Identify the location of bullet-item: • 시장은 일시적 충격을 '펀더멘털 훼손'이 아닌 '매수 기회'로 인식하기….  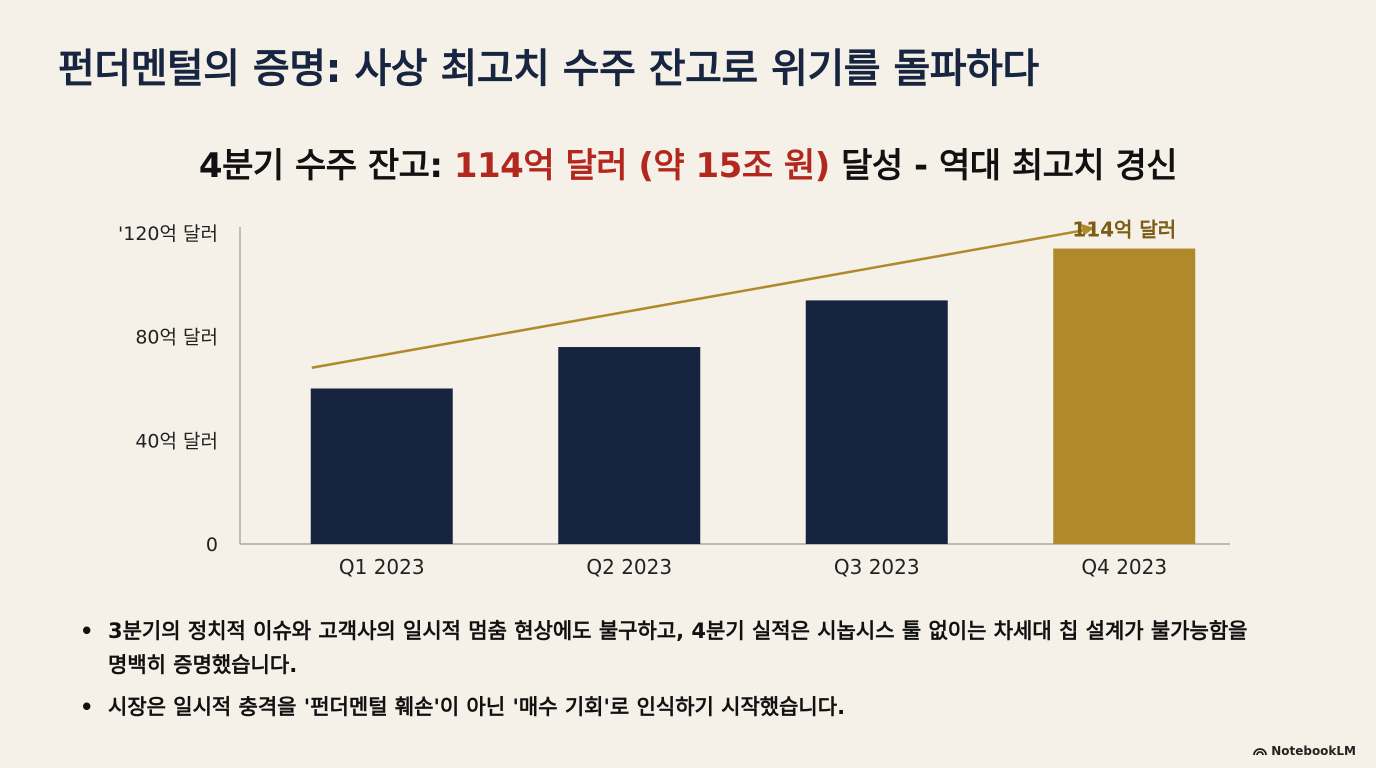
(670, 707).